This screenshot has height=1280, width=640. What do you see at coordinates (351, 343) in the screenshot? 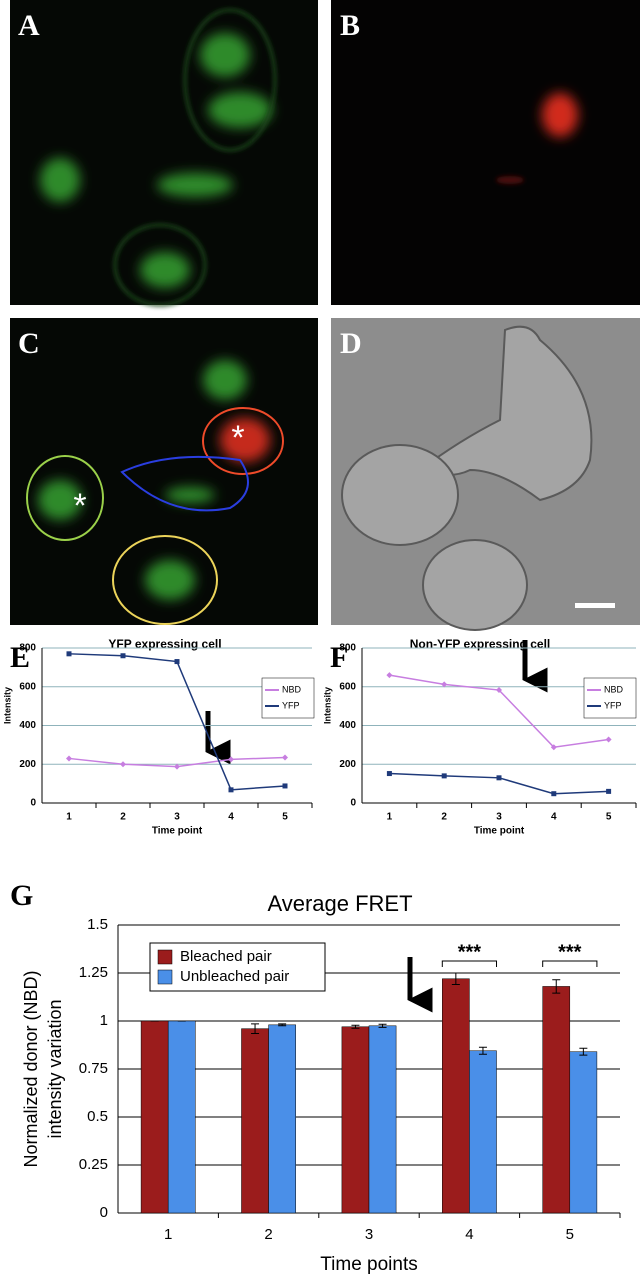
I see `panel-label: D` at bounding box center [351, 343].